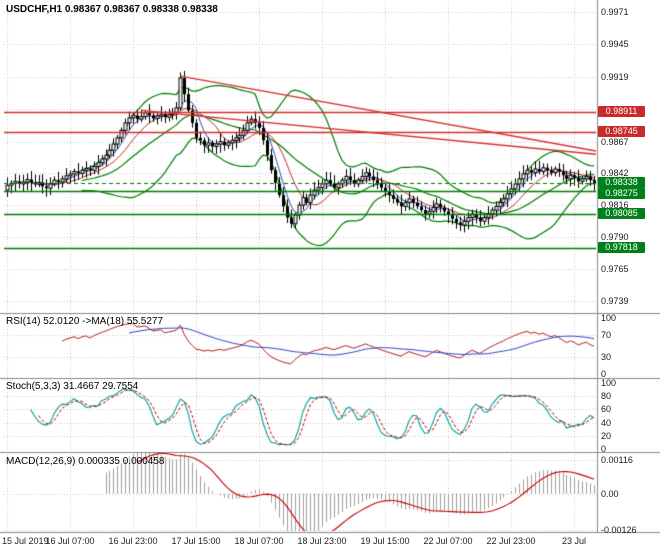 Image resolution: width=660 pixels, height=560 pixels. What do you see at coordinates (606, 409) in the screenshot?
I see `stoch-tick-label: 60` at bounding box center [606, 409].